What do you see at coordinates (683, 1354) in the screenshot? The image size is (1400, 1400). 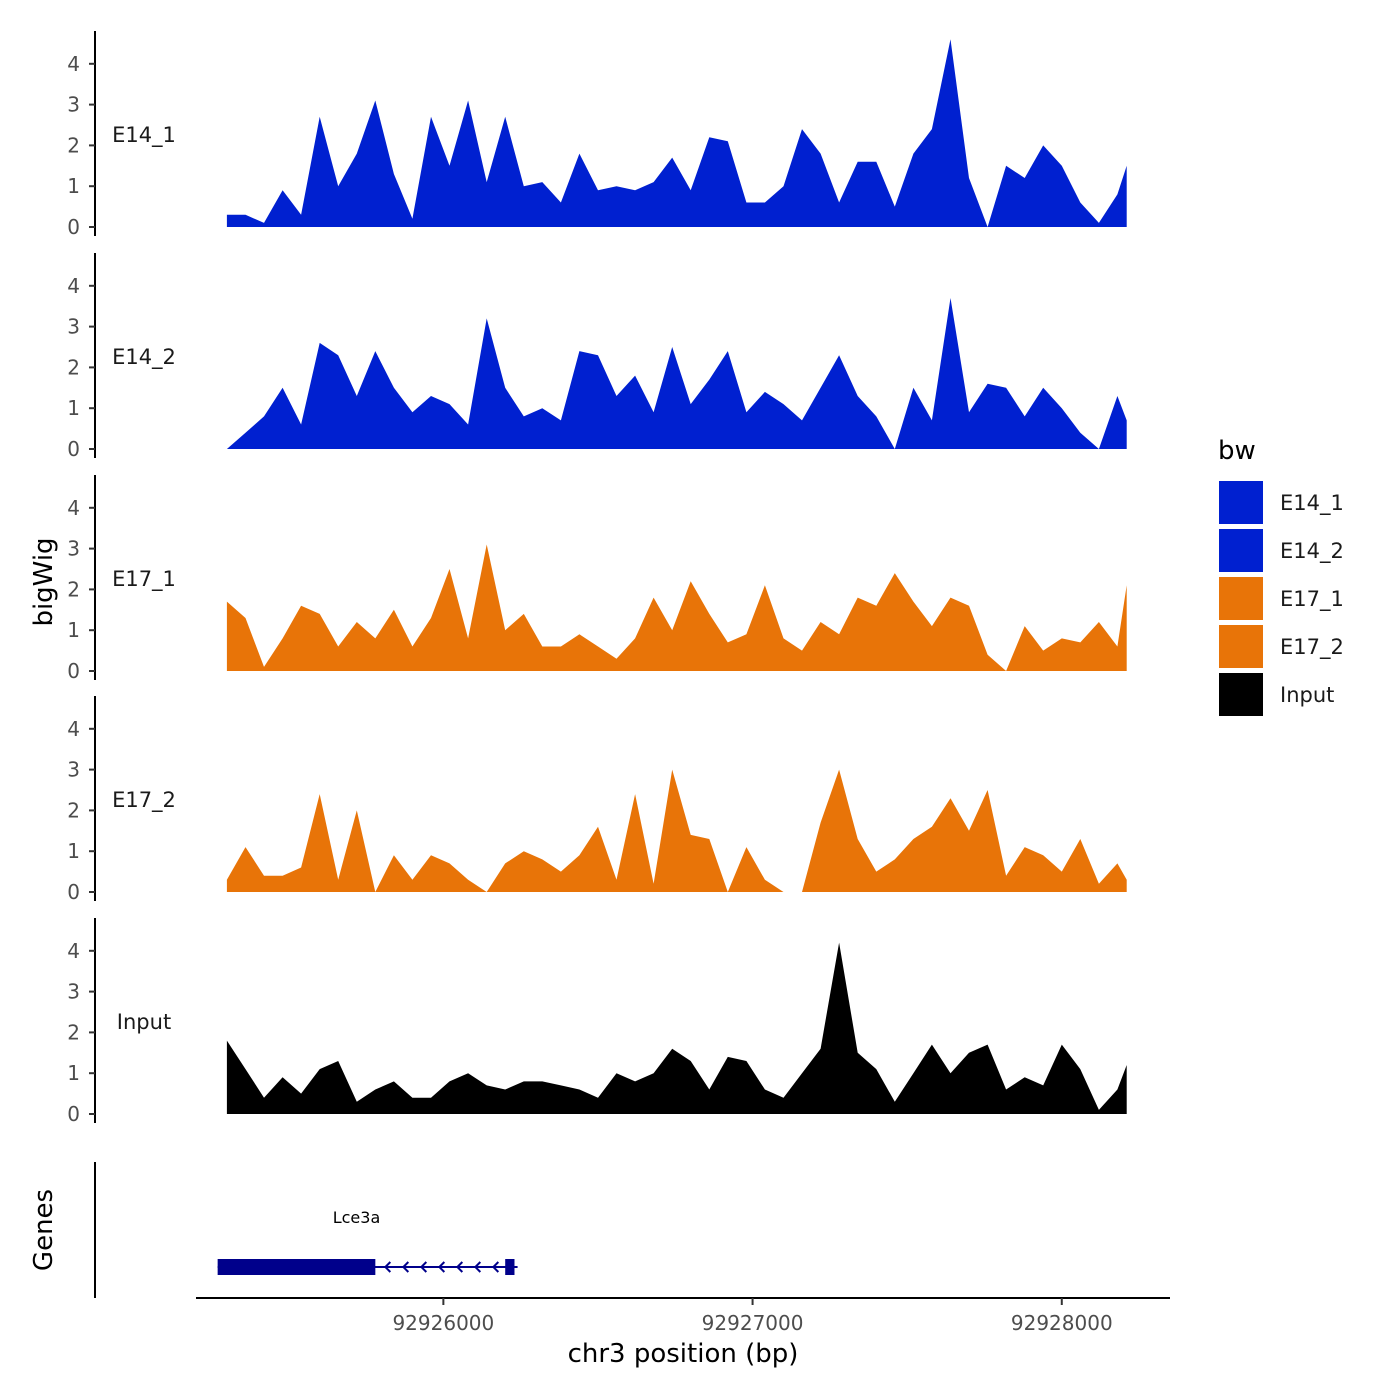 I see `x-axis-title: chr3 position (bp)` at bounding box center [683, 1354].